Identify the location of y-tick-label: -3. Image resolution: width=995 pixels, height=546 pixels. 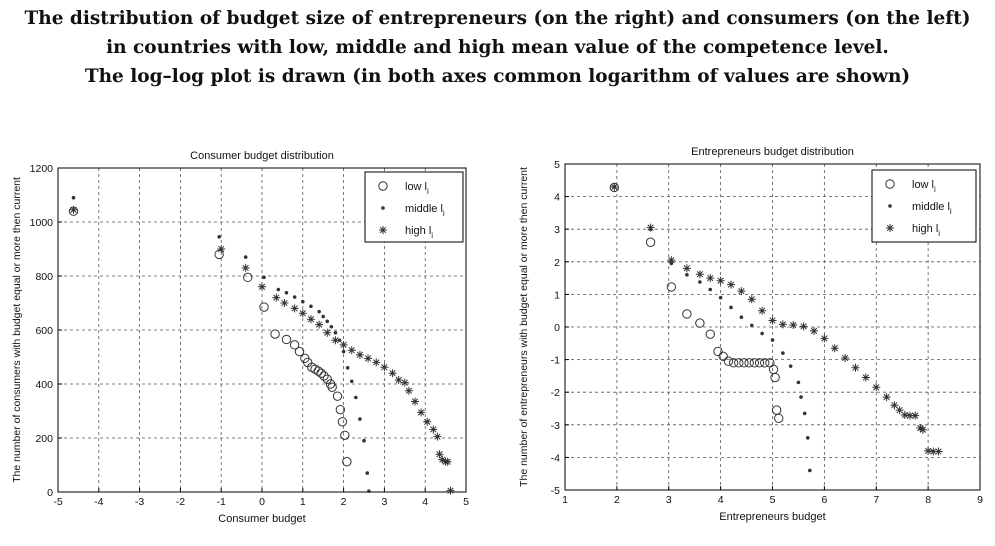
(555, 426).